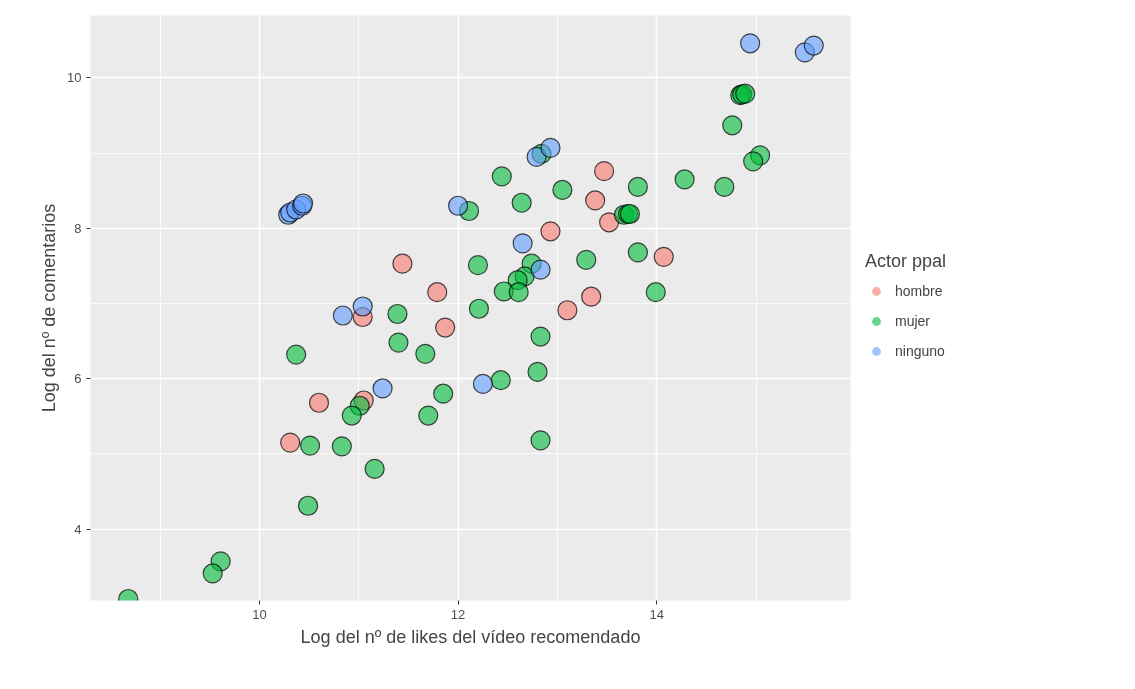 The width and height of the screenshot is (1135, 689). I want to click on x-tick-label: 10, so click(259, 614).